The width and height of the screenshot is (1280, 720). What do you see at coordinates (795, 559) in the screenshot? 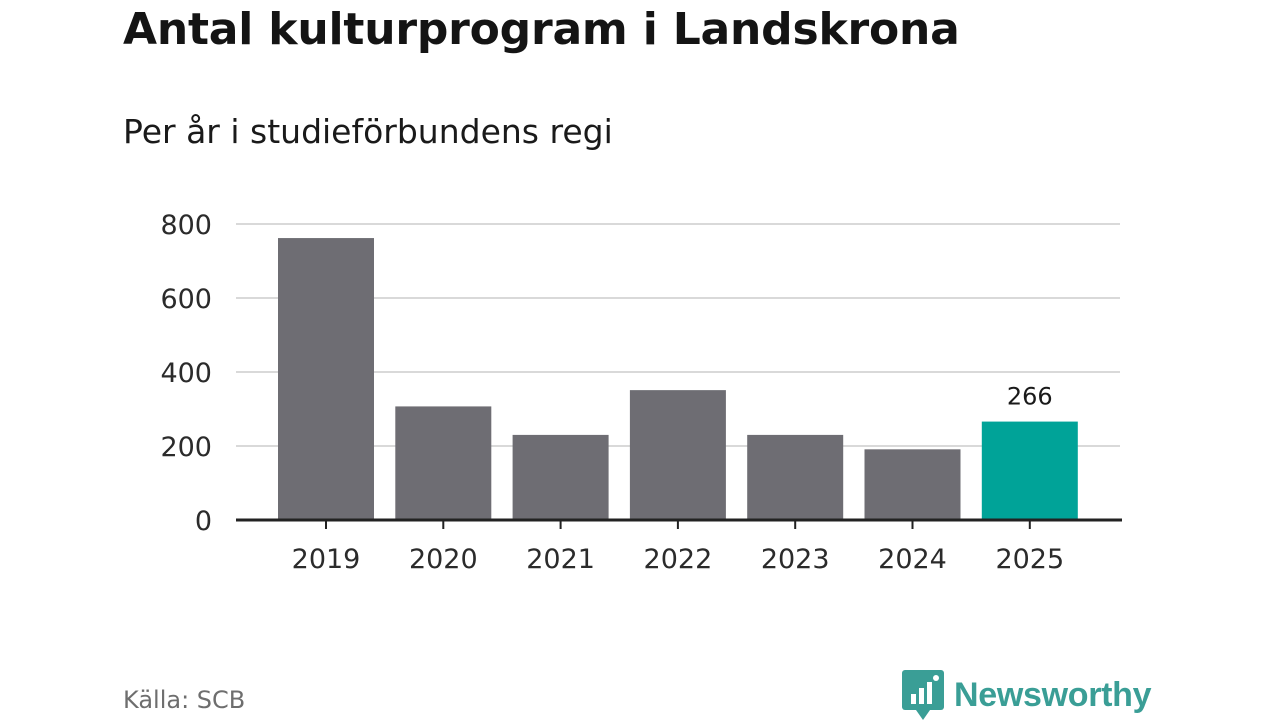
I see `x-tick-label: 2023` at bounding box center [795, 559].